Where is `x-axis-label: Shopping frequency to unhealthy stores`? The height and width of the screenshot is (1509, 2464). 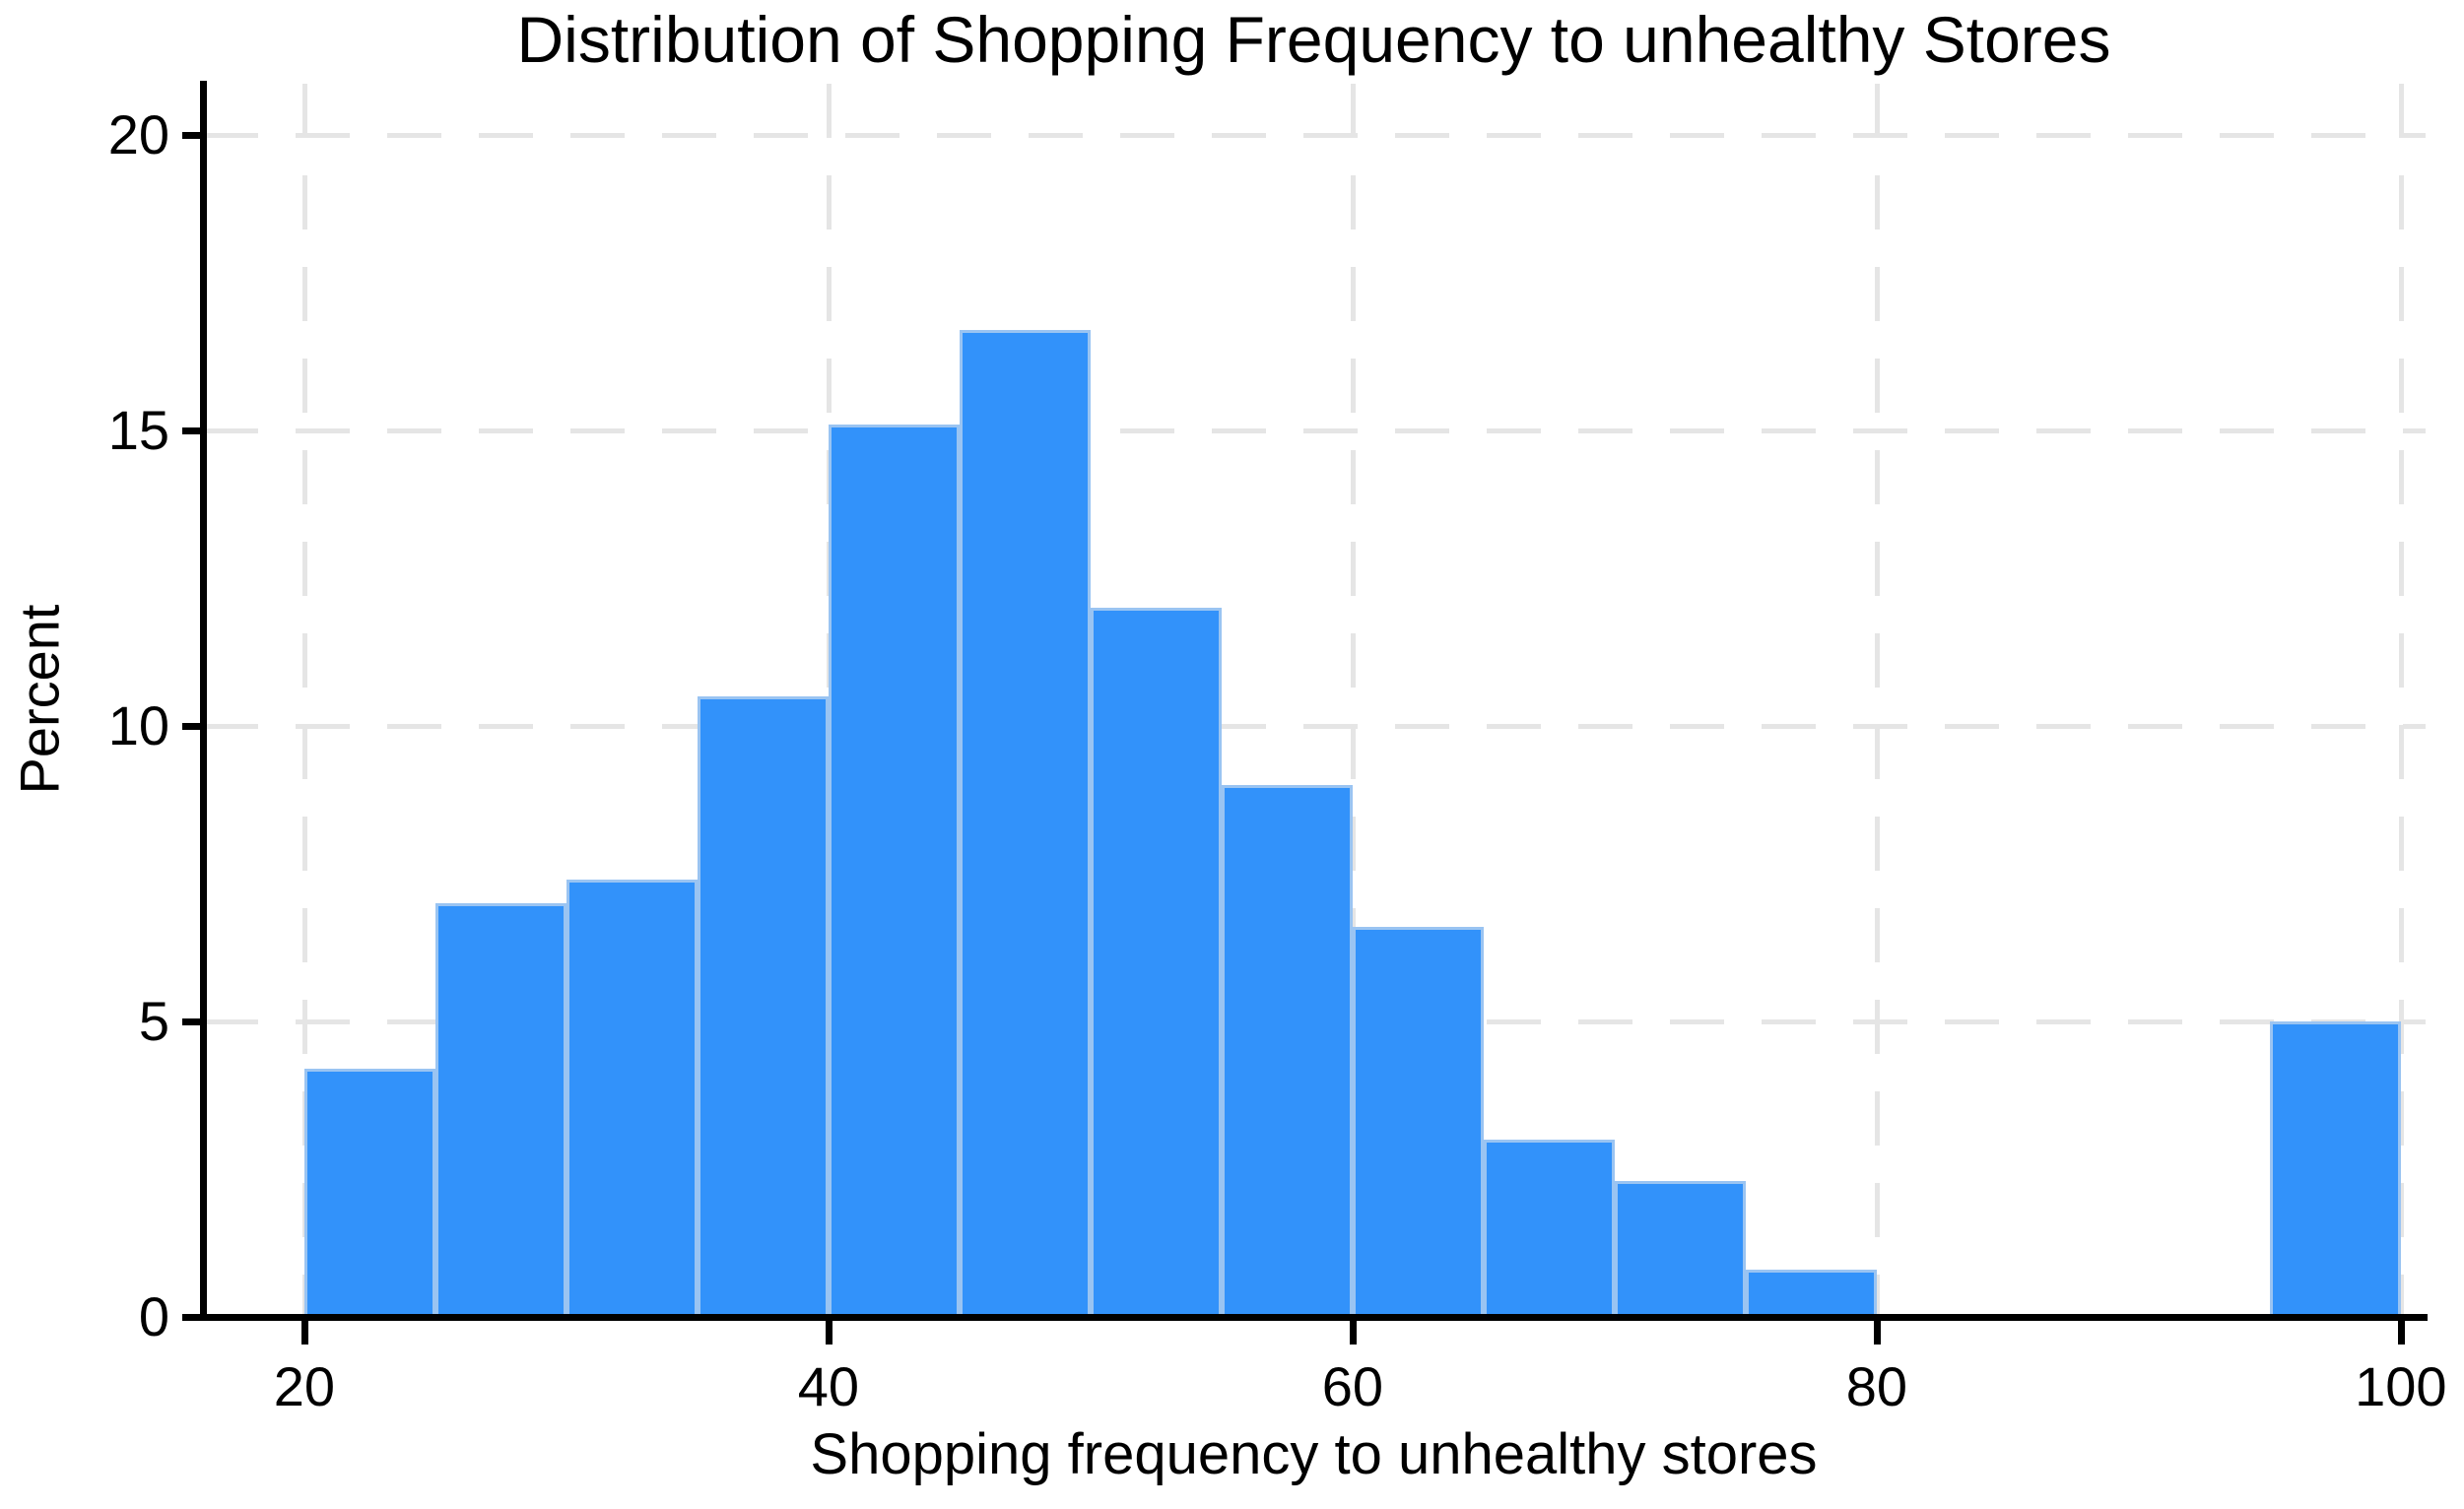
x-axis-label: Shopping frequency to unhealthy stores is located at coordinates (1314, 1454).